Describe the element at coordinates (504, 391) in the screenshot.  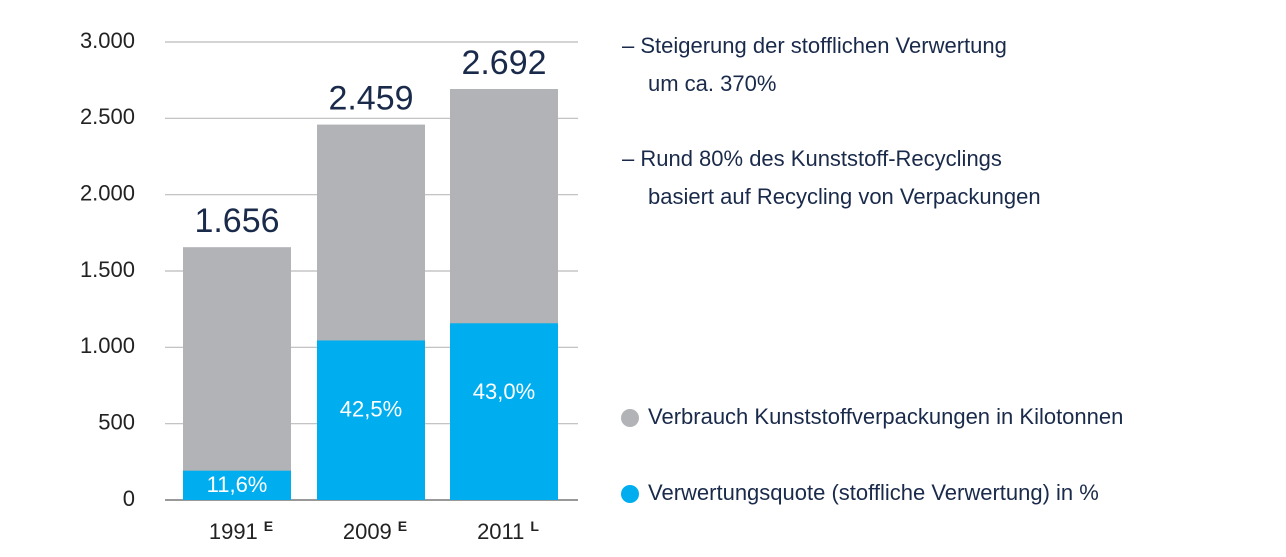
I see `quota-label: 43,0%` at that location.